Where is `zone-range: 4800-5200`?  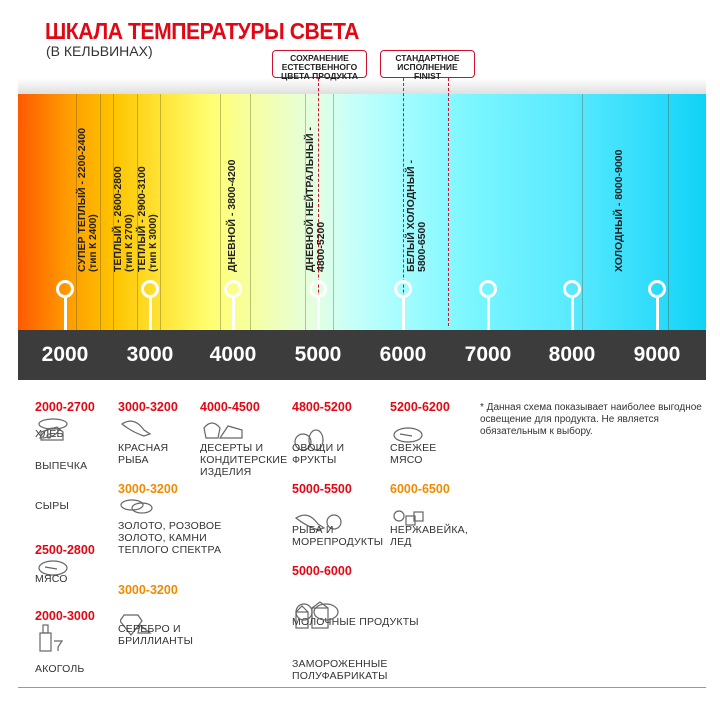
zone-range: 4800-5200 is located at coordinates (321, 246).